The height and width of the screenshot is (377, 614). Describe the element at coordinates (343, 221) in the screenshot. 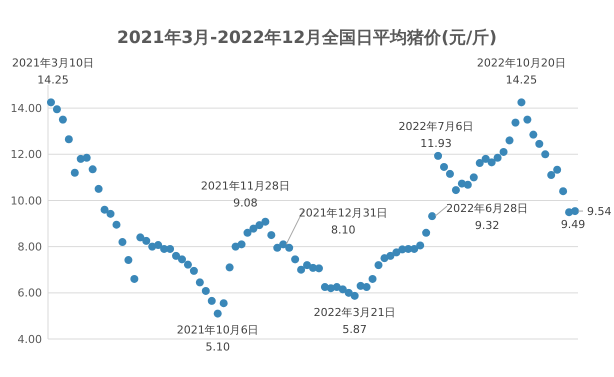

I see `data-label: 2021年12月31日 8.10` at that location.